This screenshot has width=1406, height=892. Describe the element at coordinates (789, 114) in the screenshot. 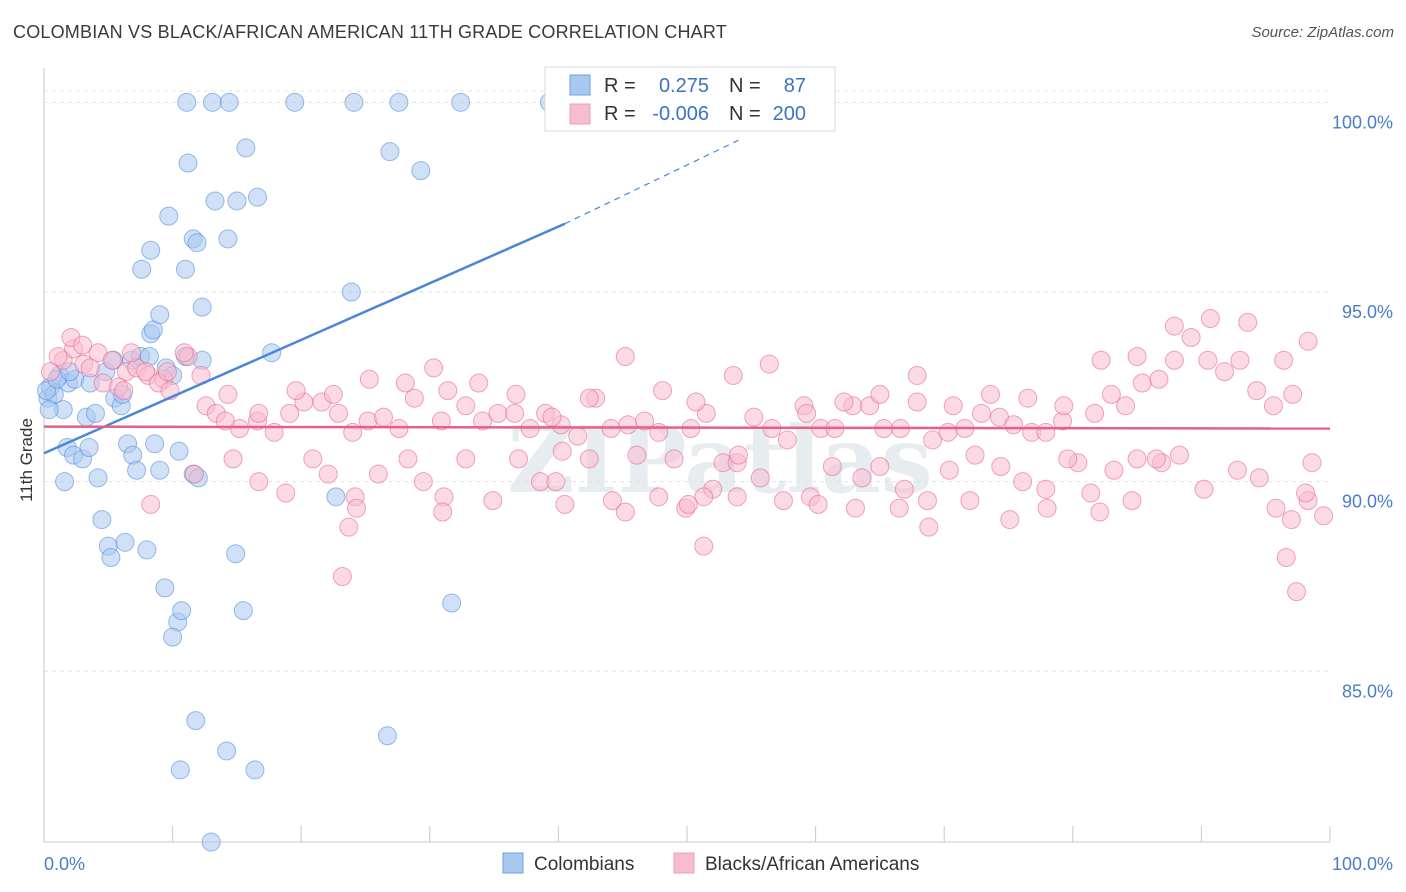

I see `legend-n-value-1: 200` at that location.